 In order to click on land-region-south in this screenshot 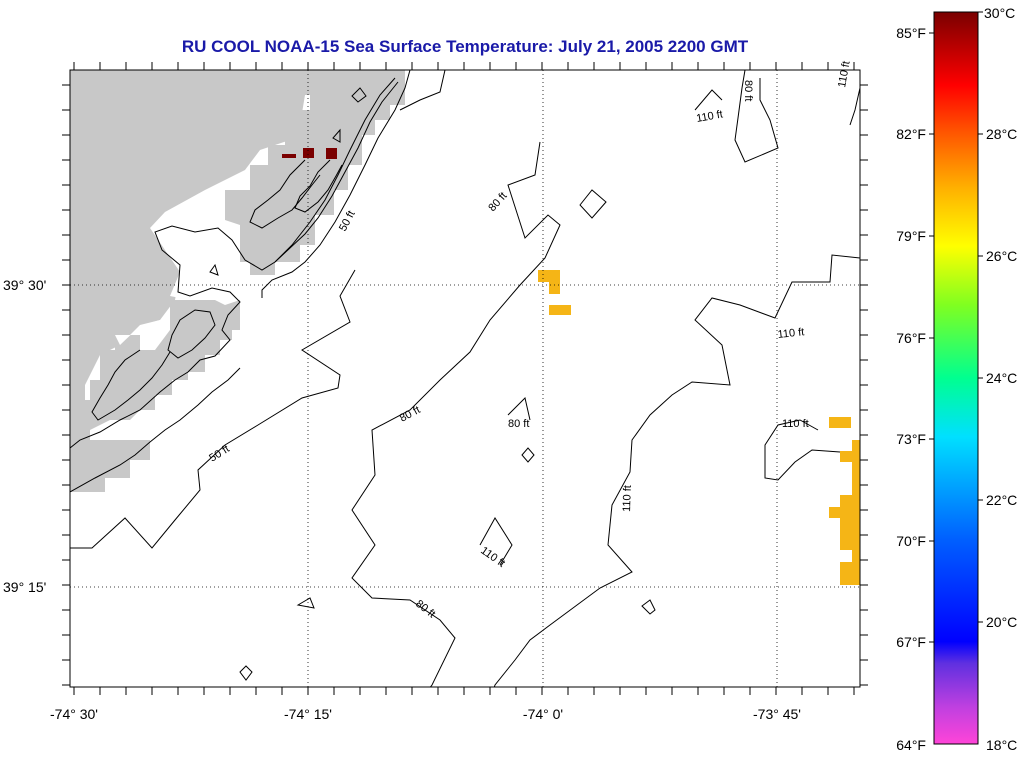, I will do `click(155, 364)`.